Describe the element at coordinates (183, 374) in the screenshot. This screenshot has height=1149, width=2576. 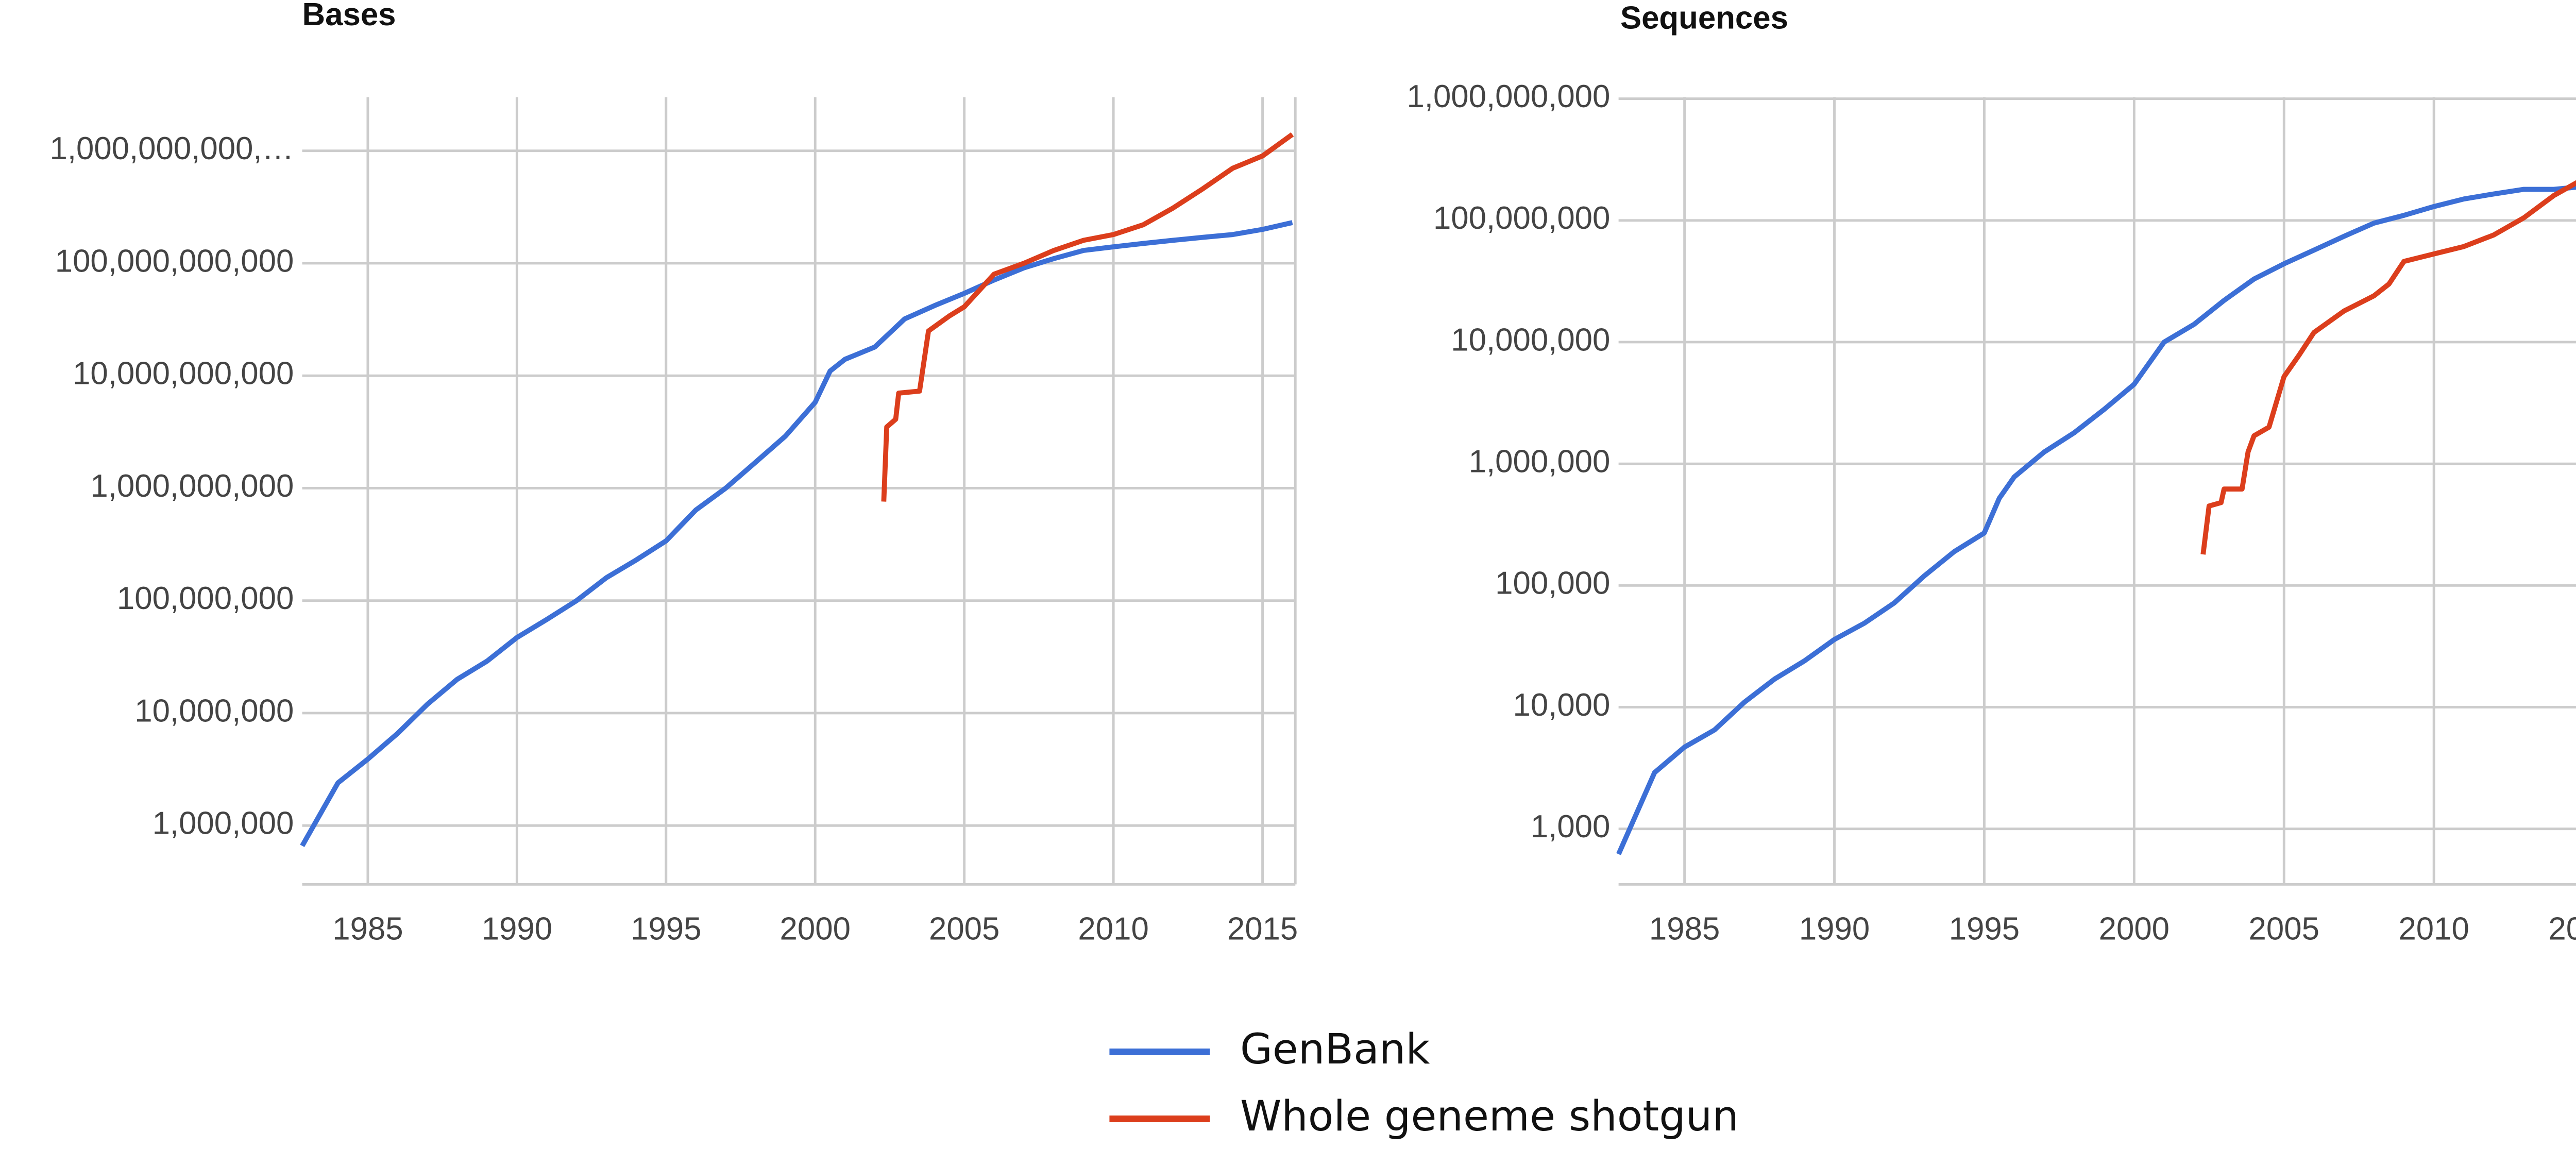
I see `y-tick-label: 10,000,000,000` at that location.